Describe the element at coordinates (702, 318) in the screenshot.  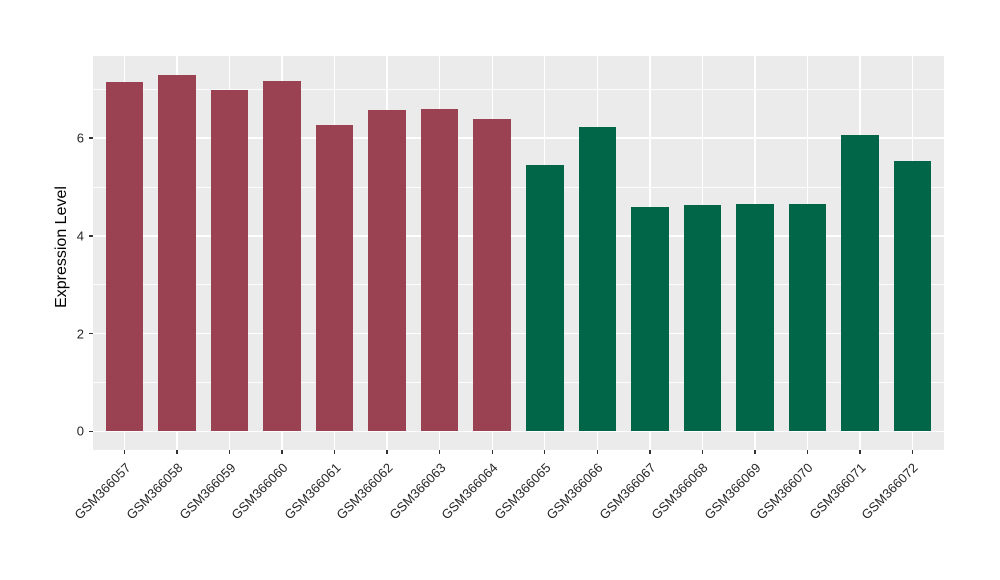
I see `bar-GSM366068` at that location.